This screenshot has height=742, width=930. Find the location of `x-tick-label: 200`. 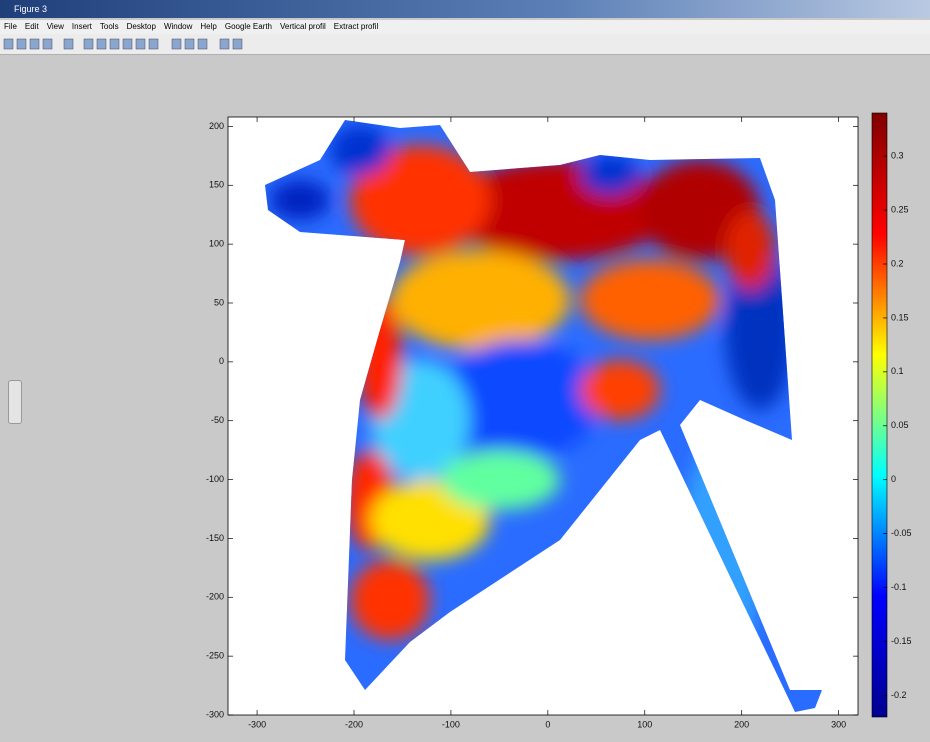

x-tick-label: 200 is located at coordinates (741, 724).